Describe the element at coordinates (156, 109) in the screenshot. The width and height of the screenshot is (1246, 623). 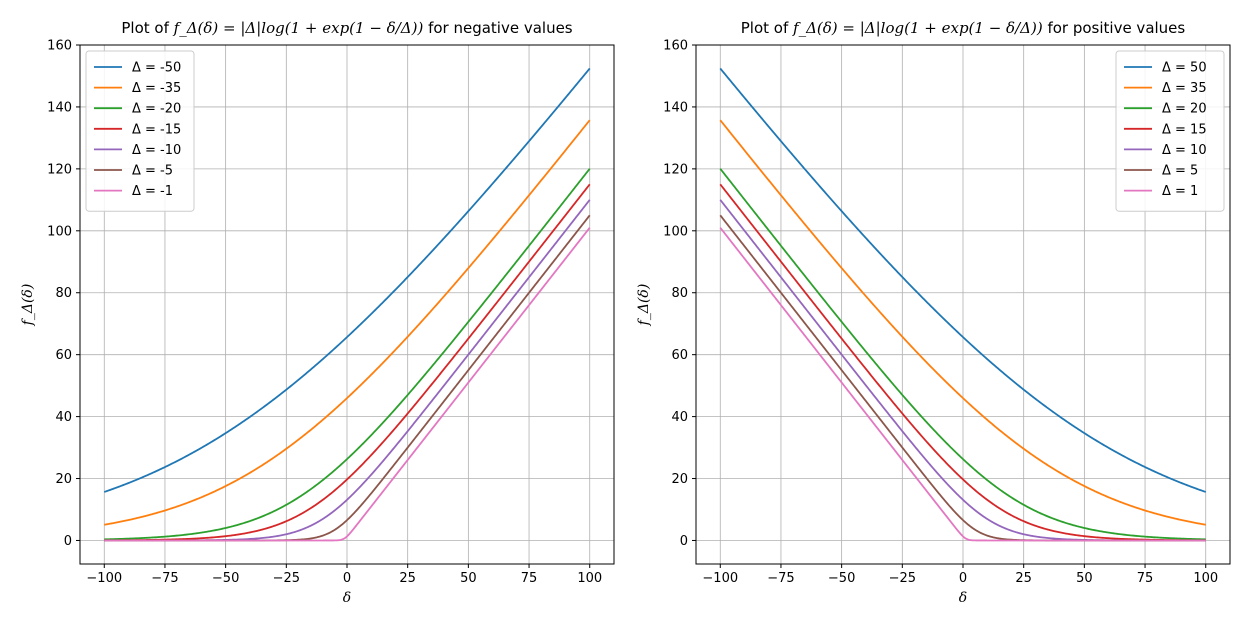
I see `legend-label: Δ = -20` at that location.